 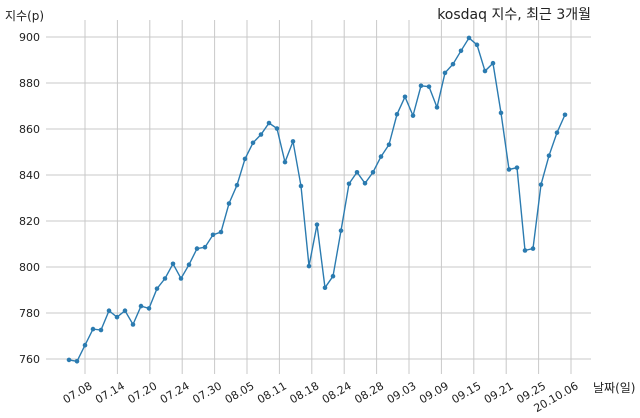 What do you see at coordinates (78, 392) in the screenshot?
I see `x-tick-label: 07.08` at bounding box center [78, 392].